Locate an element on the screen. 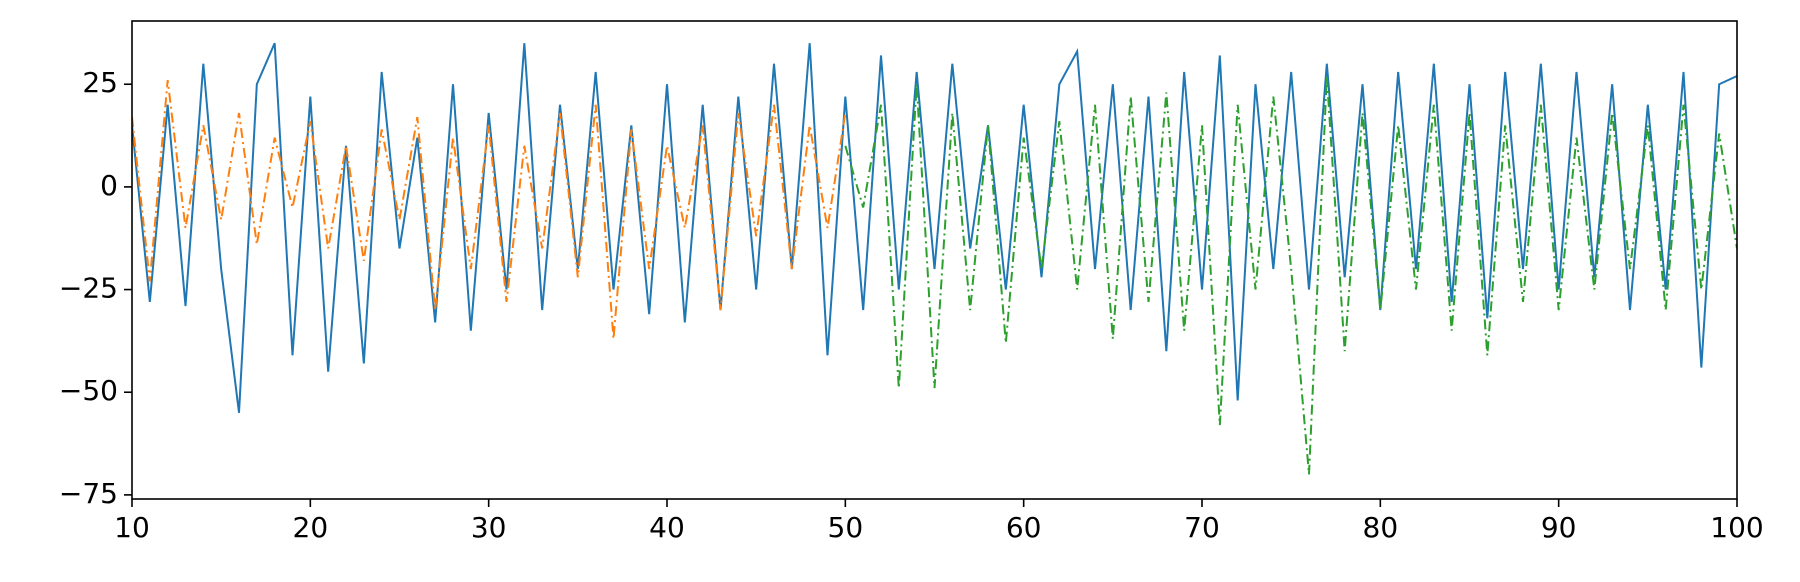 The width and height of the screenshot is (1800, 582). x-tick-label: 20 is located at coordinates (311, 527).